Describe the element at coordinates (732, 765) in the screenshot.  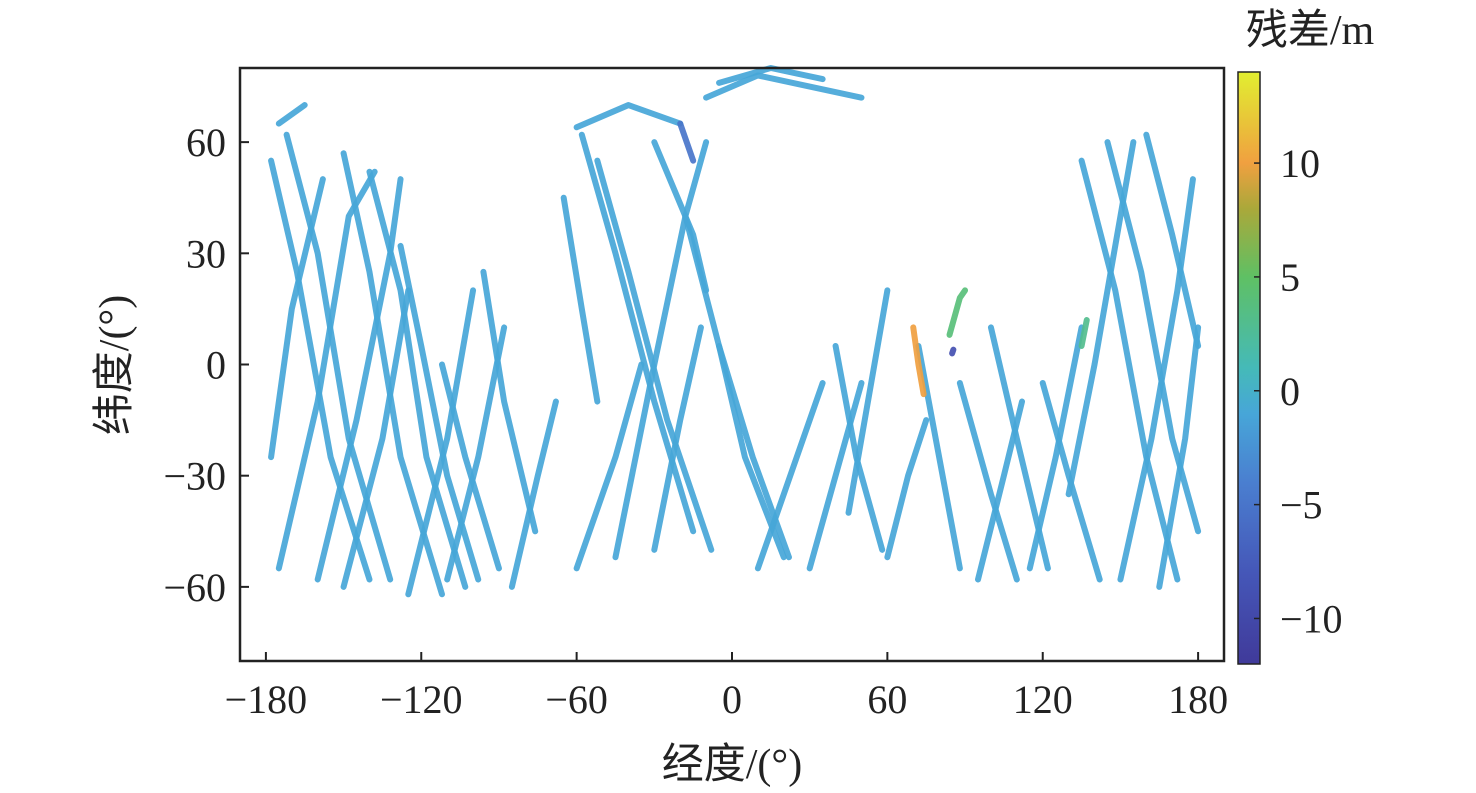
I see `x-axis-label: 经度/(°)` at that location.